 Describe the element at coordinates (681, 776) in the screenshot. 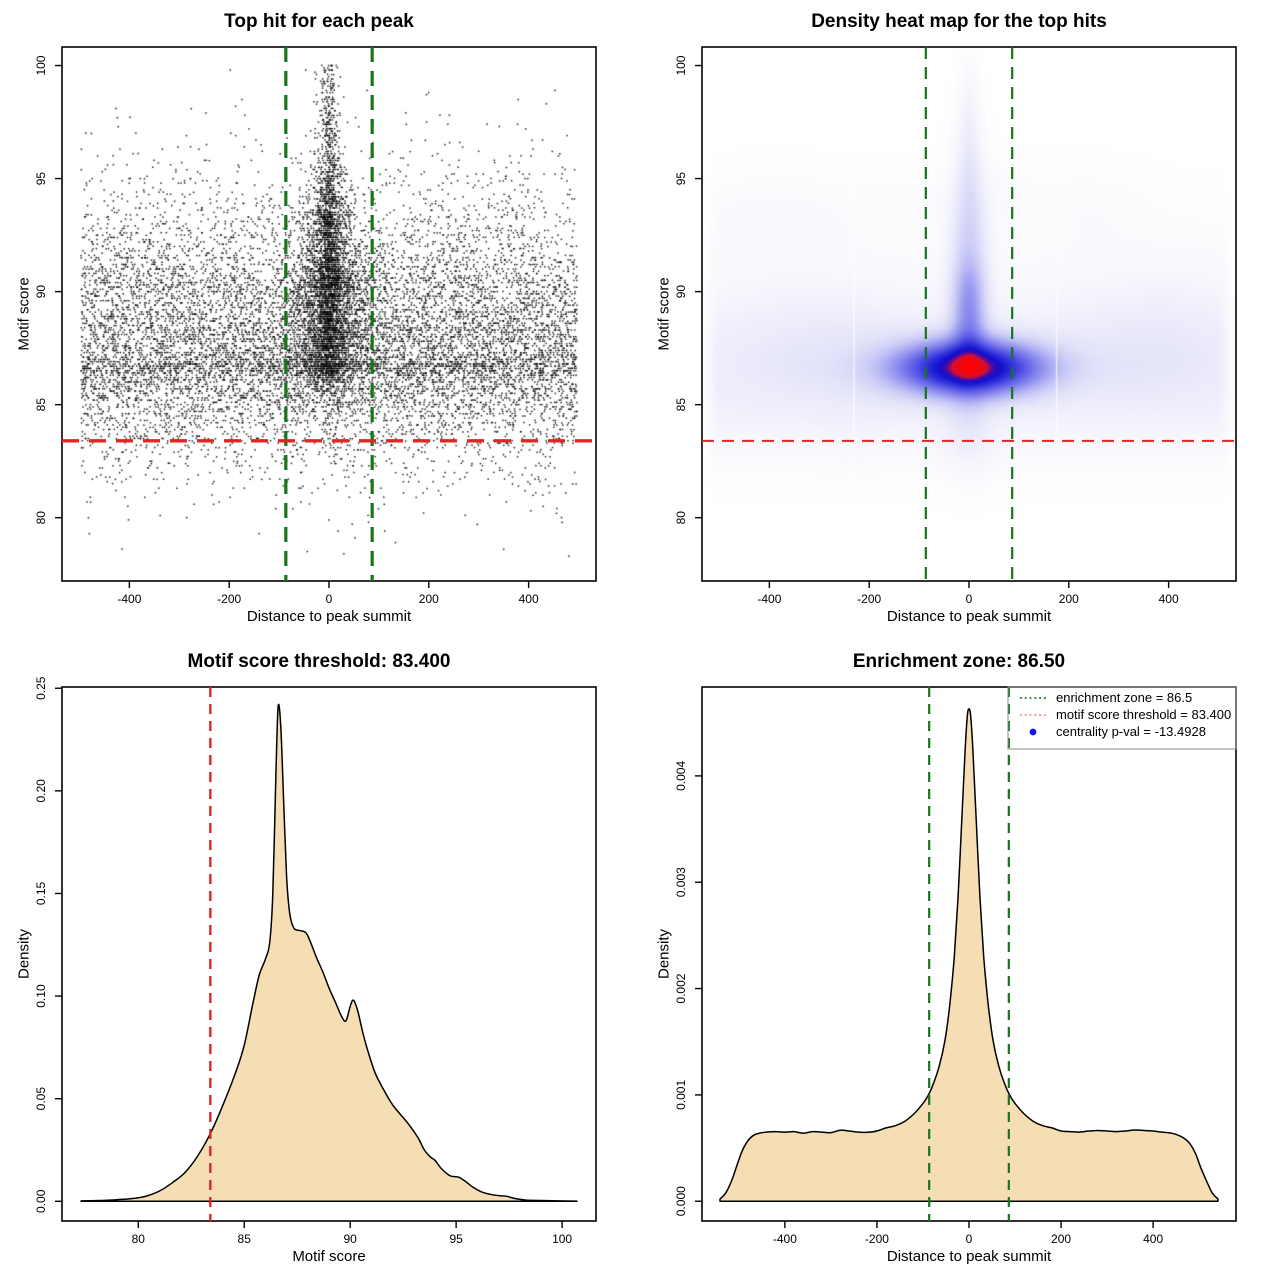

I see `y-tick-label: 0.004` at that location.